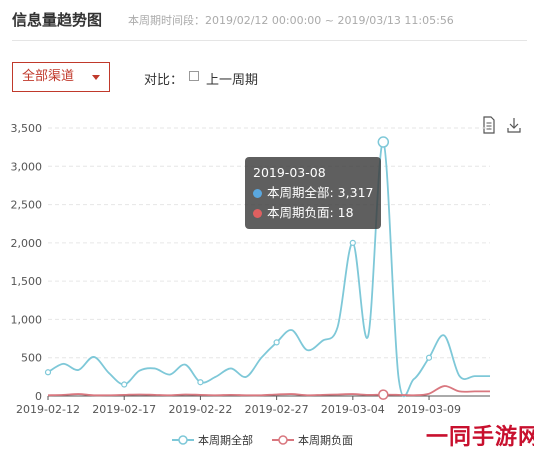 The width and height of the screenshot is (534, 453). I want to click on series-line-negative, so click(268, 391).